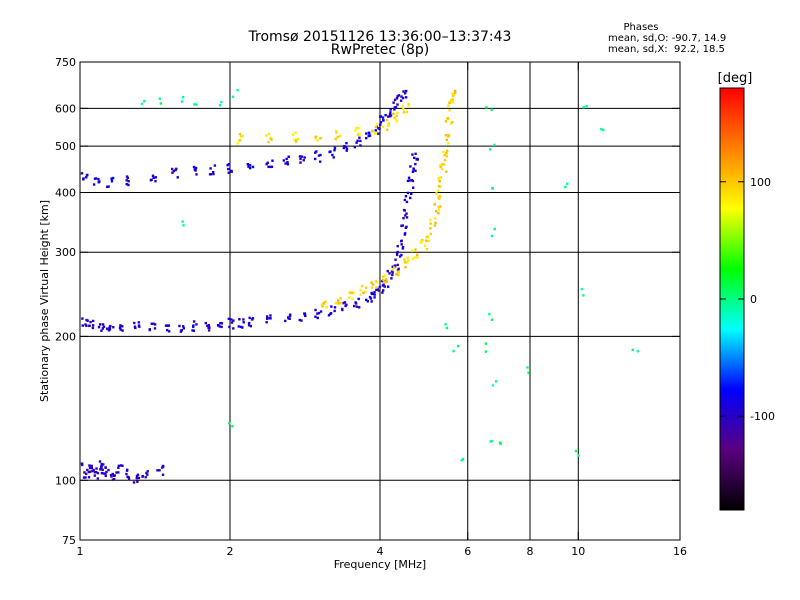 This screenshot has height=600, width=800. Describe the element at coordinates (753, 299) in the screenshot. I see `colorbar-tick-label: 0` at that location.